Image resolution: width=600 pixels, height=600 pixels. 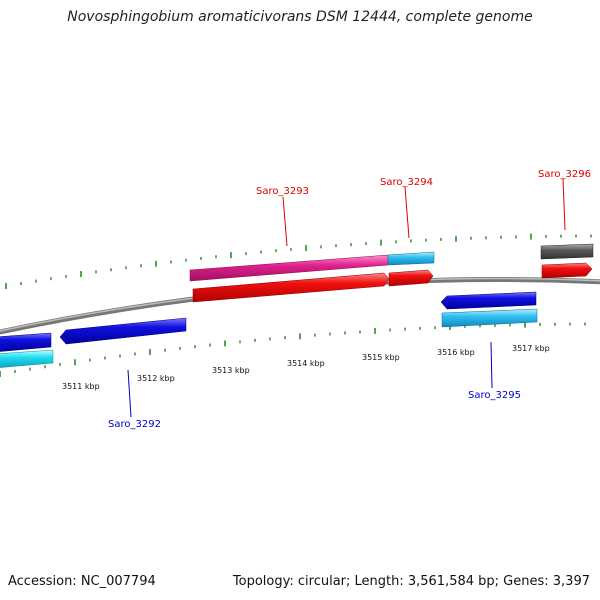 What do you see at coordinates (489, 318) in the screenshot?
I see `gene-saro-3295-feature` at bounding box center [489, 318].